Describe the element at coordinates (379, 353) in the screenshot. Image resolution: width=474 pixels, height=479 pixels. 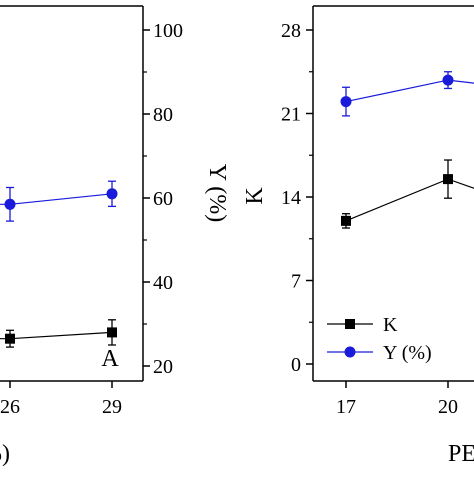
I see `legend-entry: Y (%)` at that location.